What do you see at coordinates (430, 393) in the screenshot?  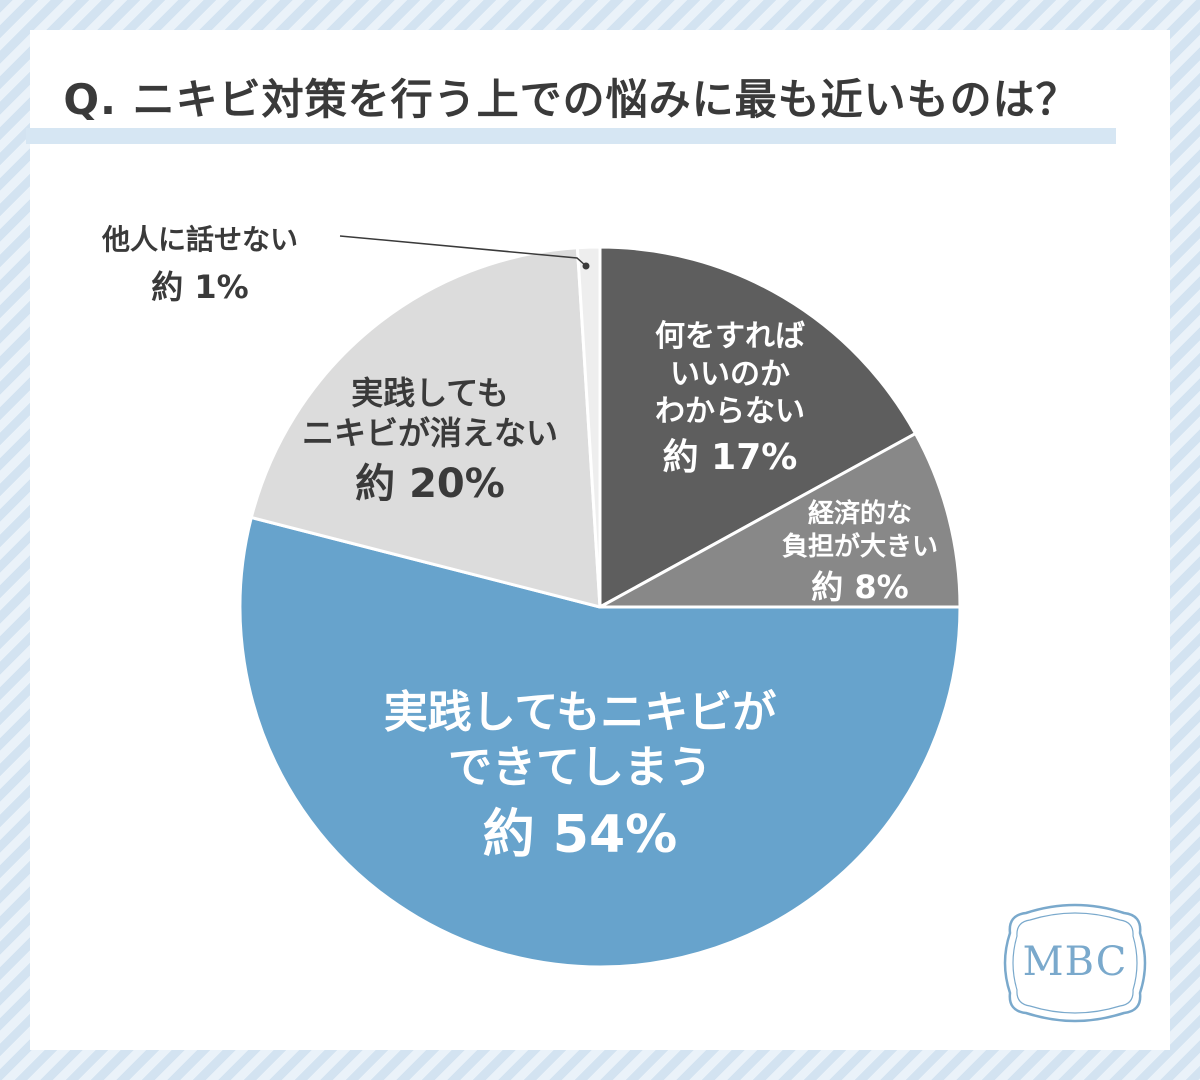 I see `label-slice-20-line: 実践しても` at bounding box center [430, 393].